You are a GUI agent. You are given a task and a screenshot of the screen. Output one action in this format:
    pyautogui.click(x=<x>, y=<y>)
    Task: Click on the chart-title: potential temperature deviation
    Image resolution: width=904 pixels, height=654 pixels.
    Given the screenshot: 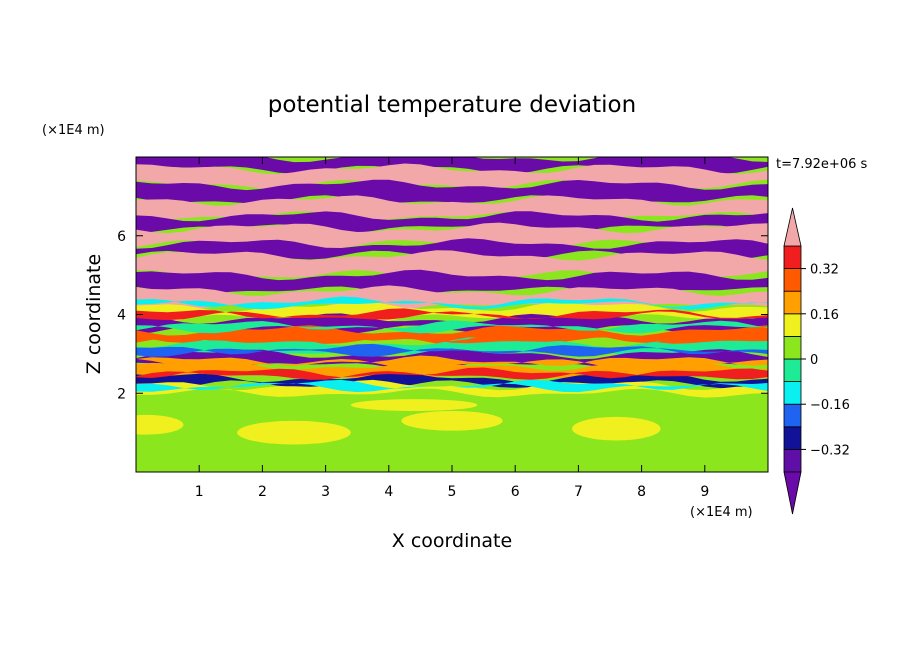 What is the action you would take?
    pyautogui.click(x=452, y=105)
    